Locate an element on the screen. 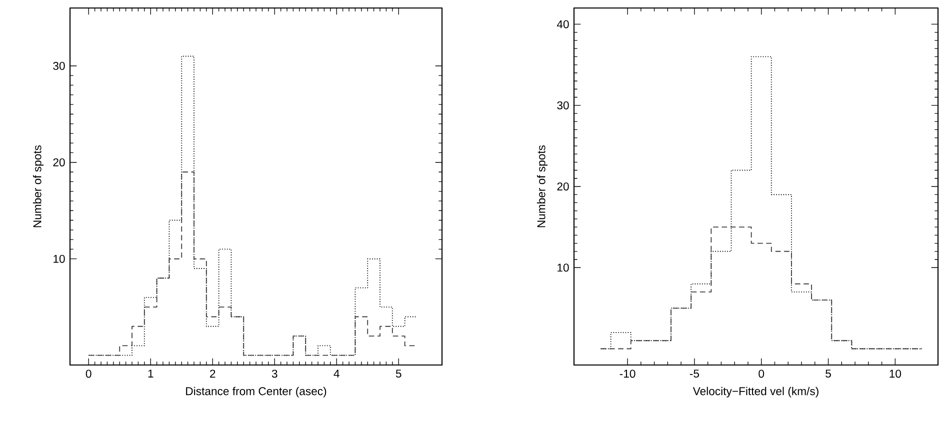  y-tick-label: 40 is located at coordinates (562, 24).